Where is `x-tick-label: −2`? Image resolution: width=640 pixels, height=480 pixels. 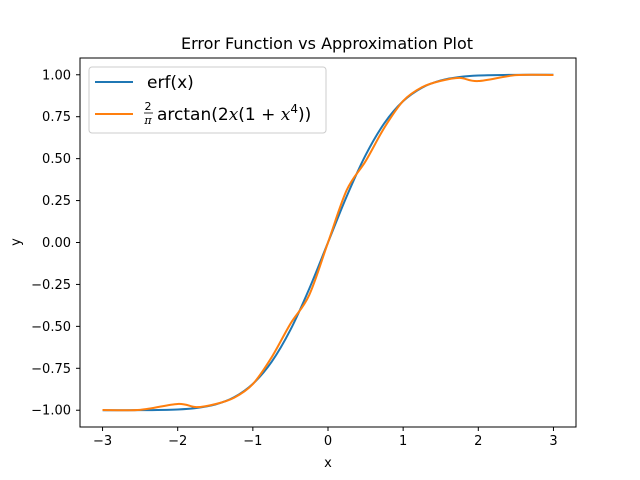
x-tick-label: −2 is located at coordinates (177, 441).